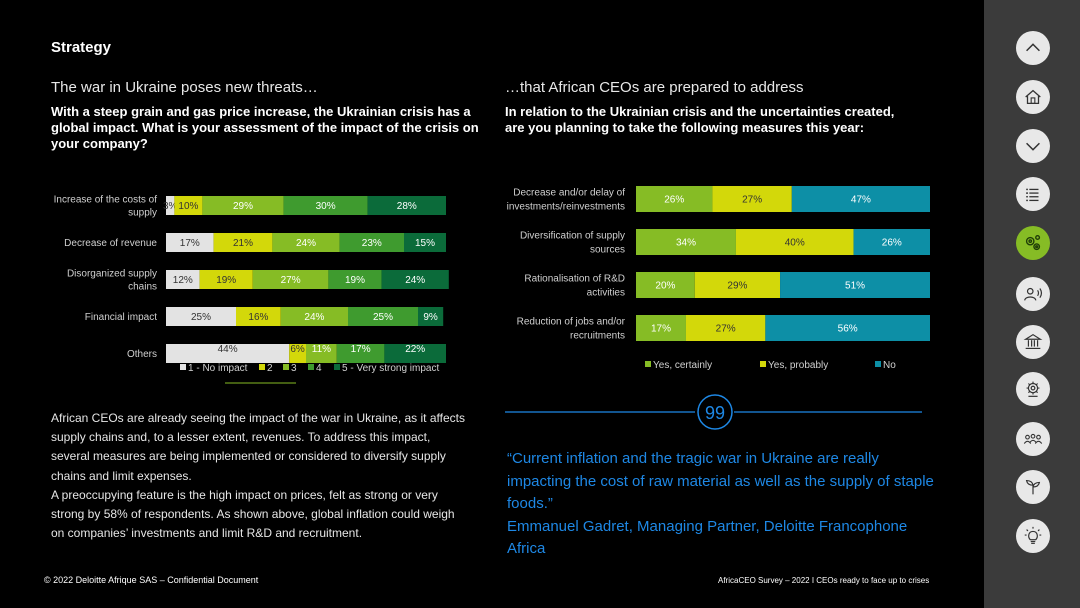 The width and height of the screenshot is (1080, 608). What do you see at coordinates (81, 47) in the screenshot?
I see `slide-title: Strategy` at bounding box center [81, 47].